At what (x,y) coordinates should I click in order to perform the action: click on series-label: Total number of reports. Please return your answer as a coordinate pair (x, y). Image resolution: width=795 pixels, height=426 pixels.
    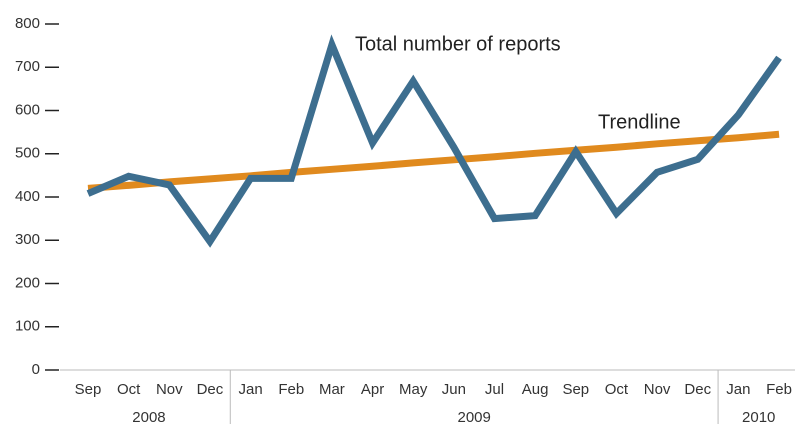
    Looking at the image, I should click on (458, 44).